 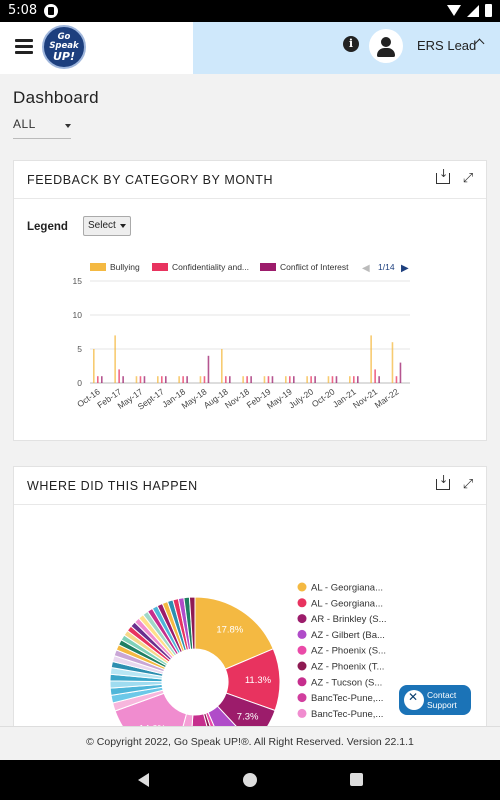 I want to click on legend-next-icon: ▶, so click(x=405, y=268).